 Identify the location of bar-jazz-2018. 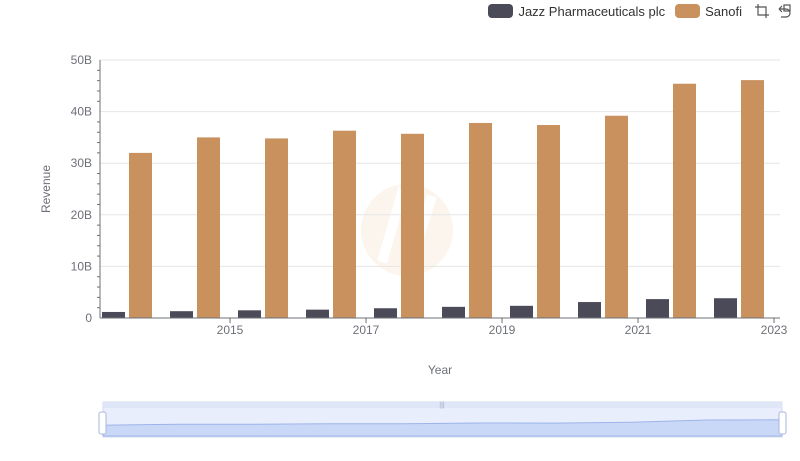
(385, 313).